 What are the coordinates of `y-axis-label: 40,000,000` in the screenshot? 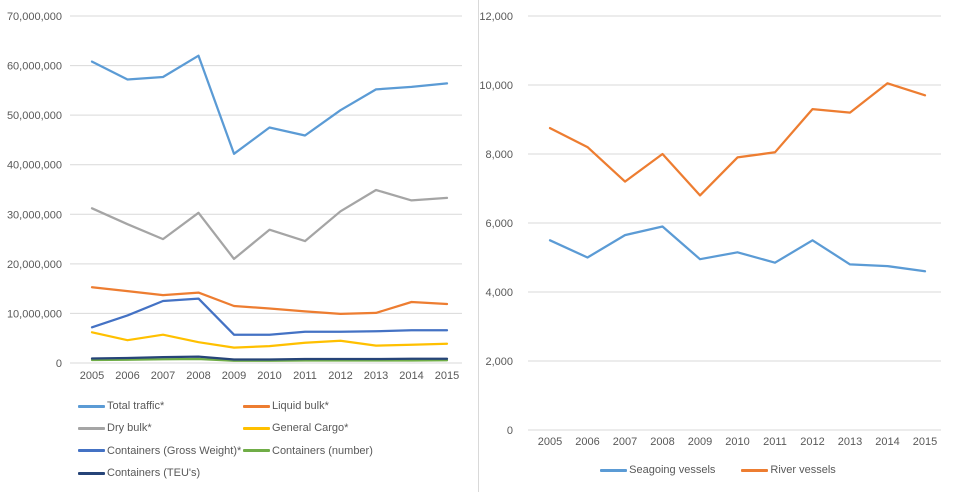 It's located at (34, 166).